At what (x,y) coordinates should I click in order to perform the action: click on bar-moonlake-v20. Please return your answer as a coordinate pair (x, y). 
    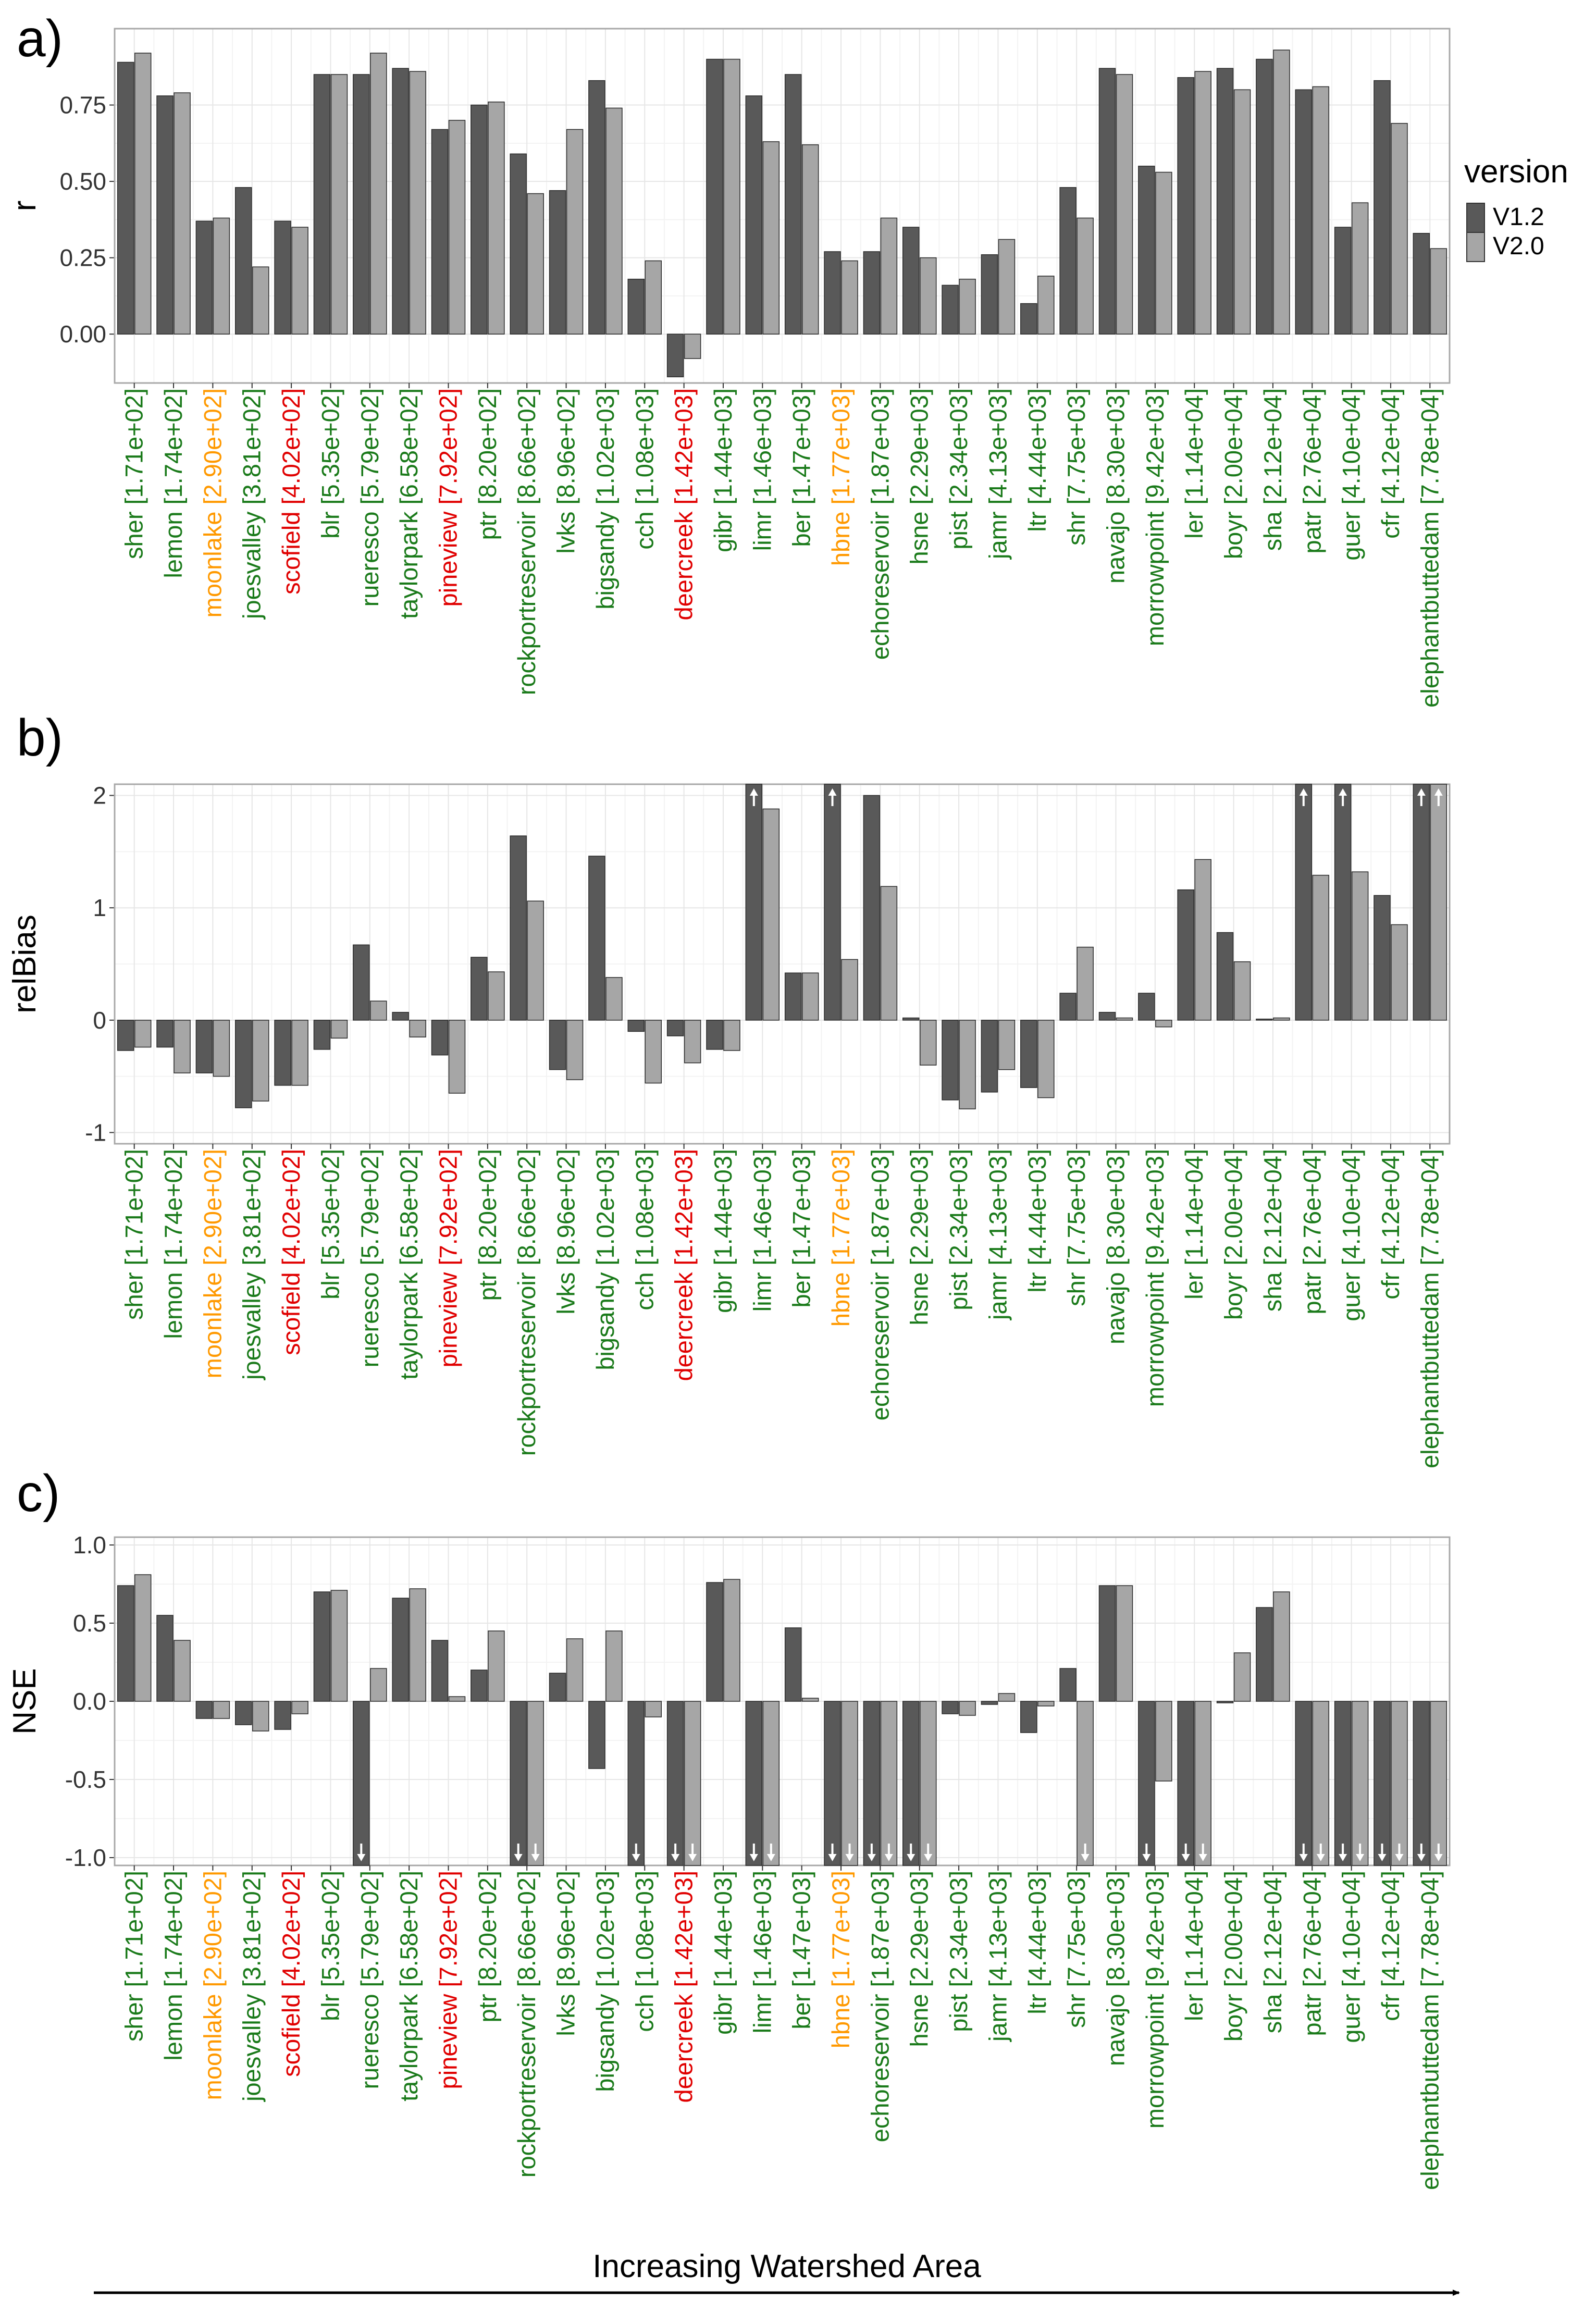
    Looking at the image, I should click on (221, 1710).